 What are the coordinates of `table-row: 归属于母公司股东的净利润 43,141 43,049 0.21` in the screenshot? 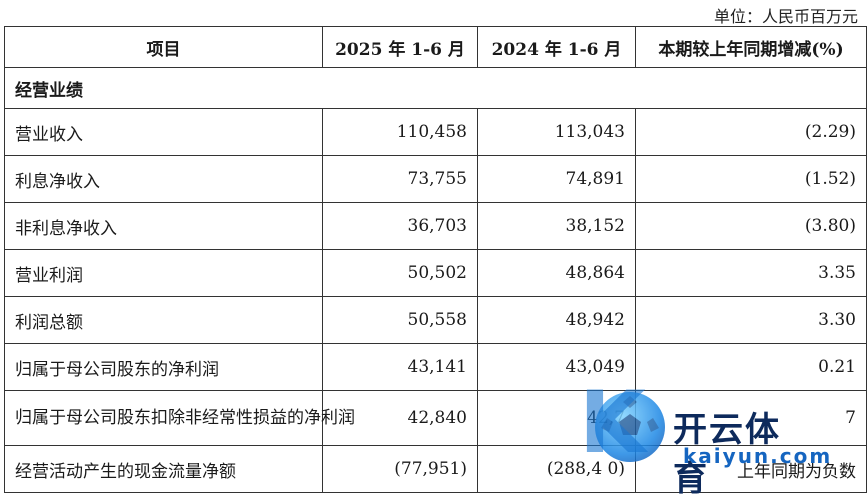 It's located at (435, 367).